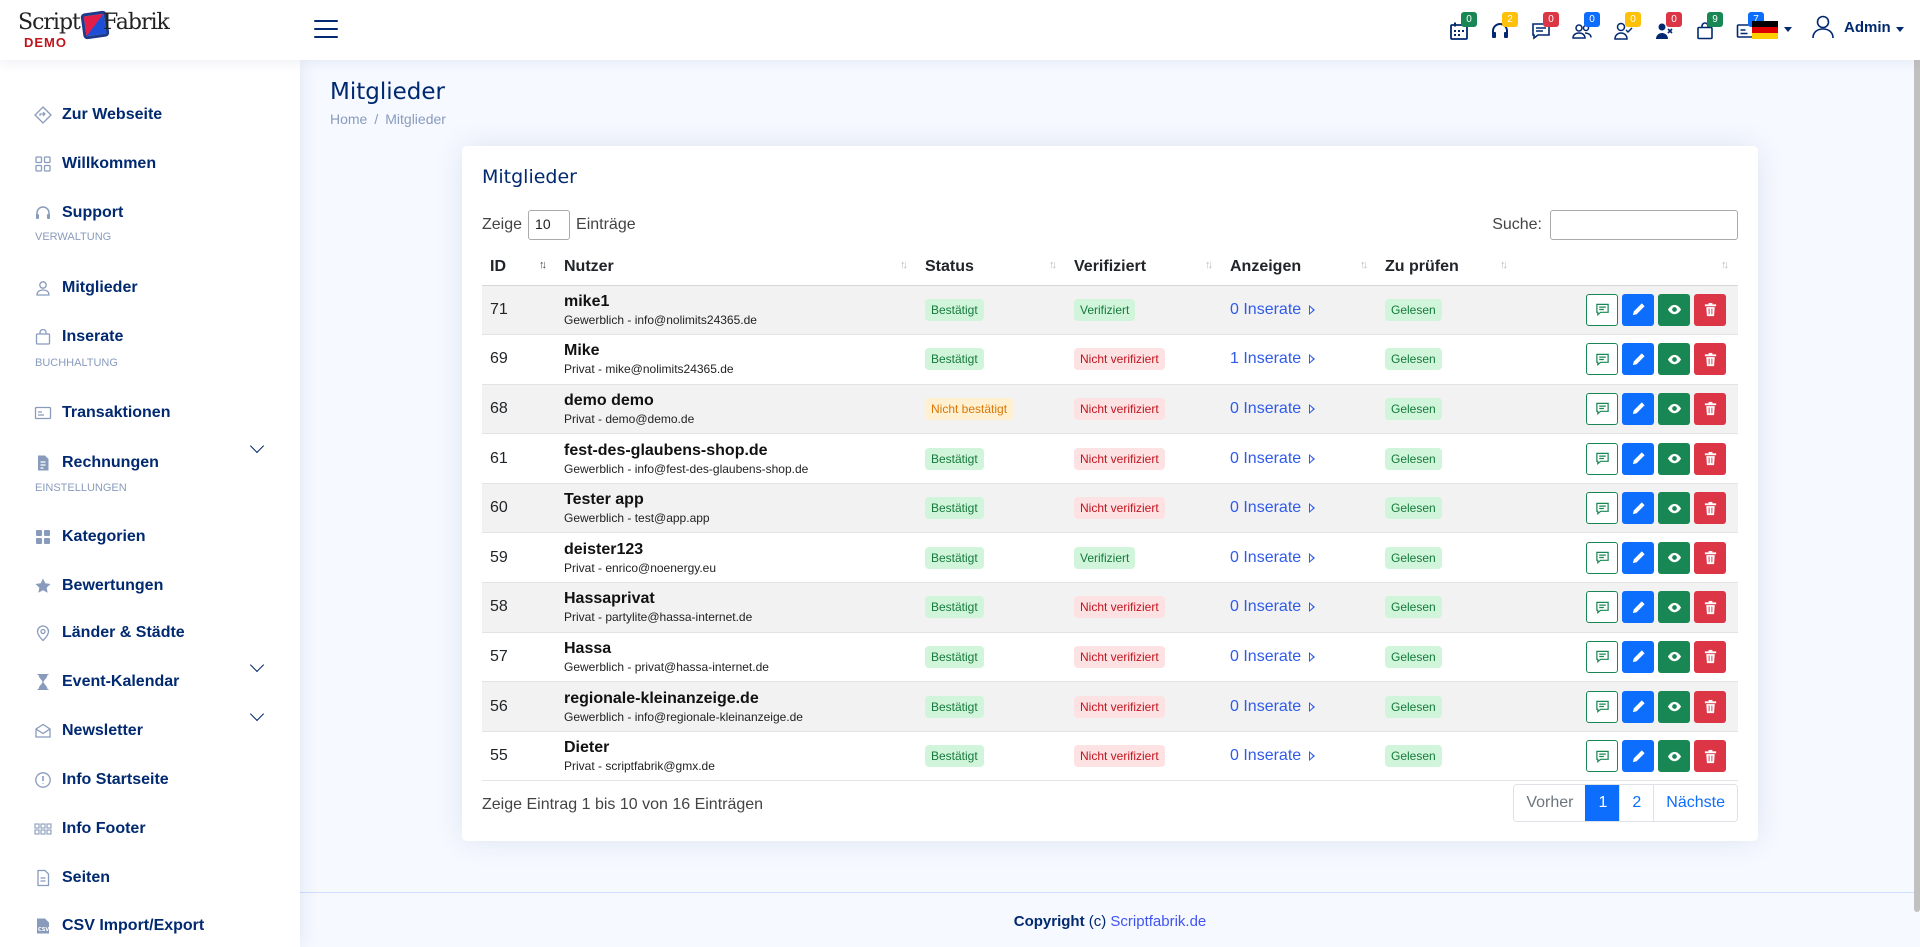  What do you see at coordinates (257, 665) in the screenshot?
I see `events-chevron-icon` at bounding box center [257, 665].